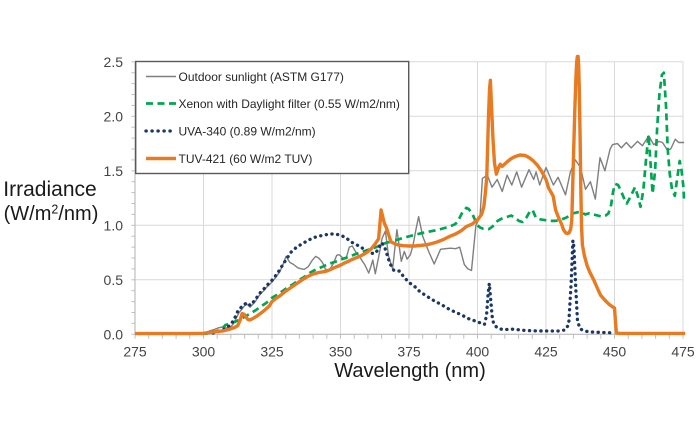 Image resolution: width=700 pixels, height=440 pixels. I want to click on svg-text: 2.5, so click(114, 62).